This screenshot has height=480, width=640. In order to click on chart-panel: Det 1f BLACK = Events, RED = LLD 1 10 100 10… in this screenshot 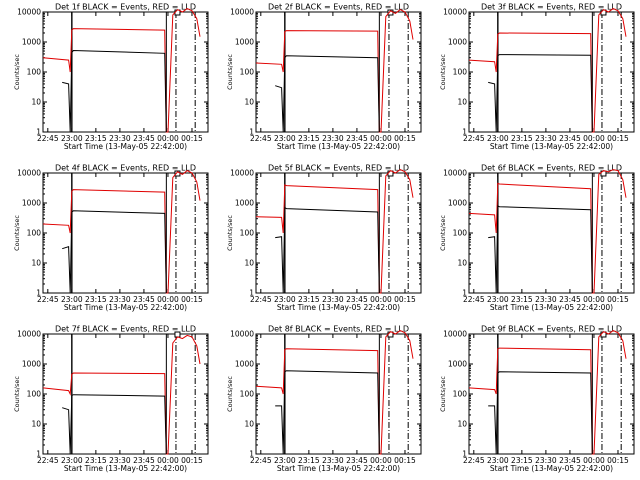, I will do `click(111, 77)`.